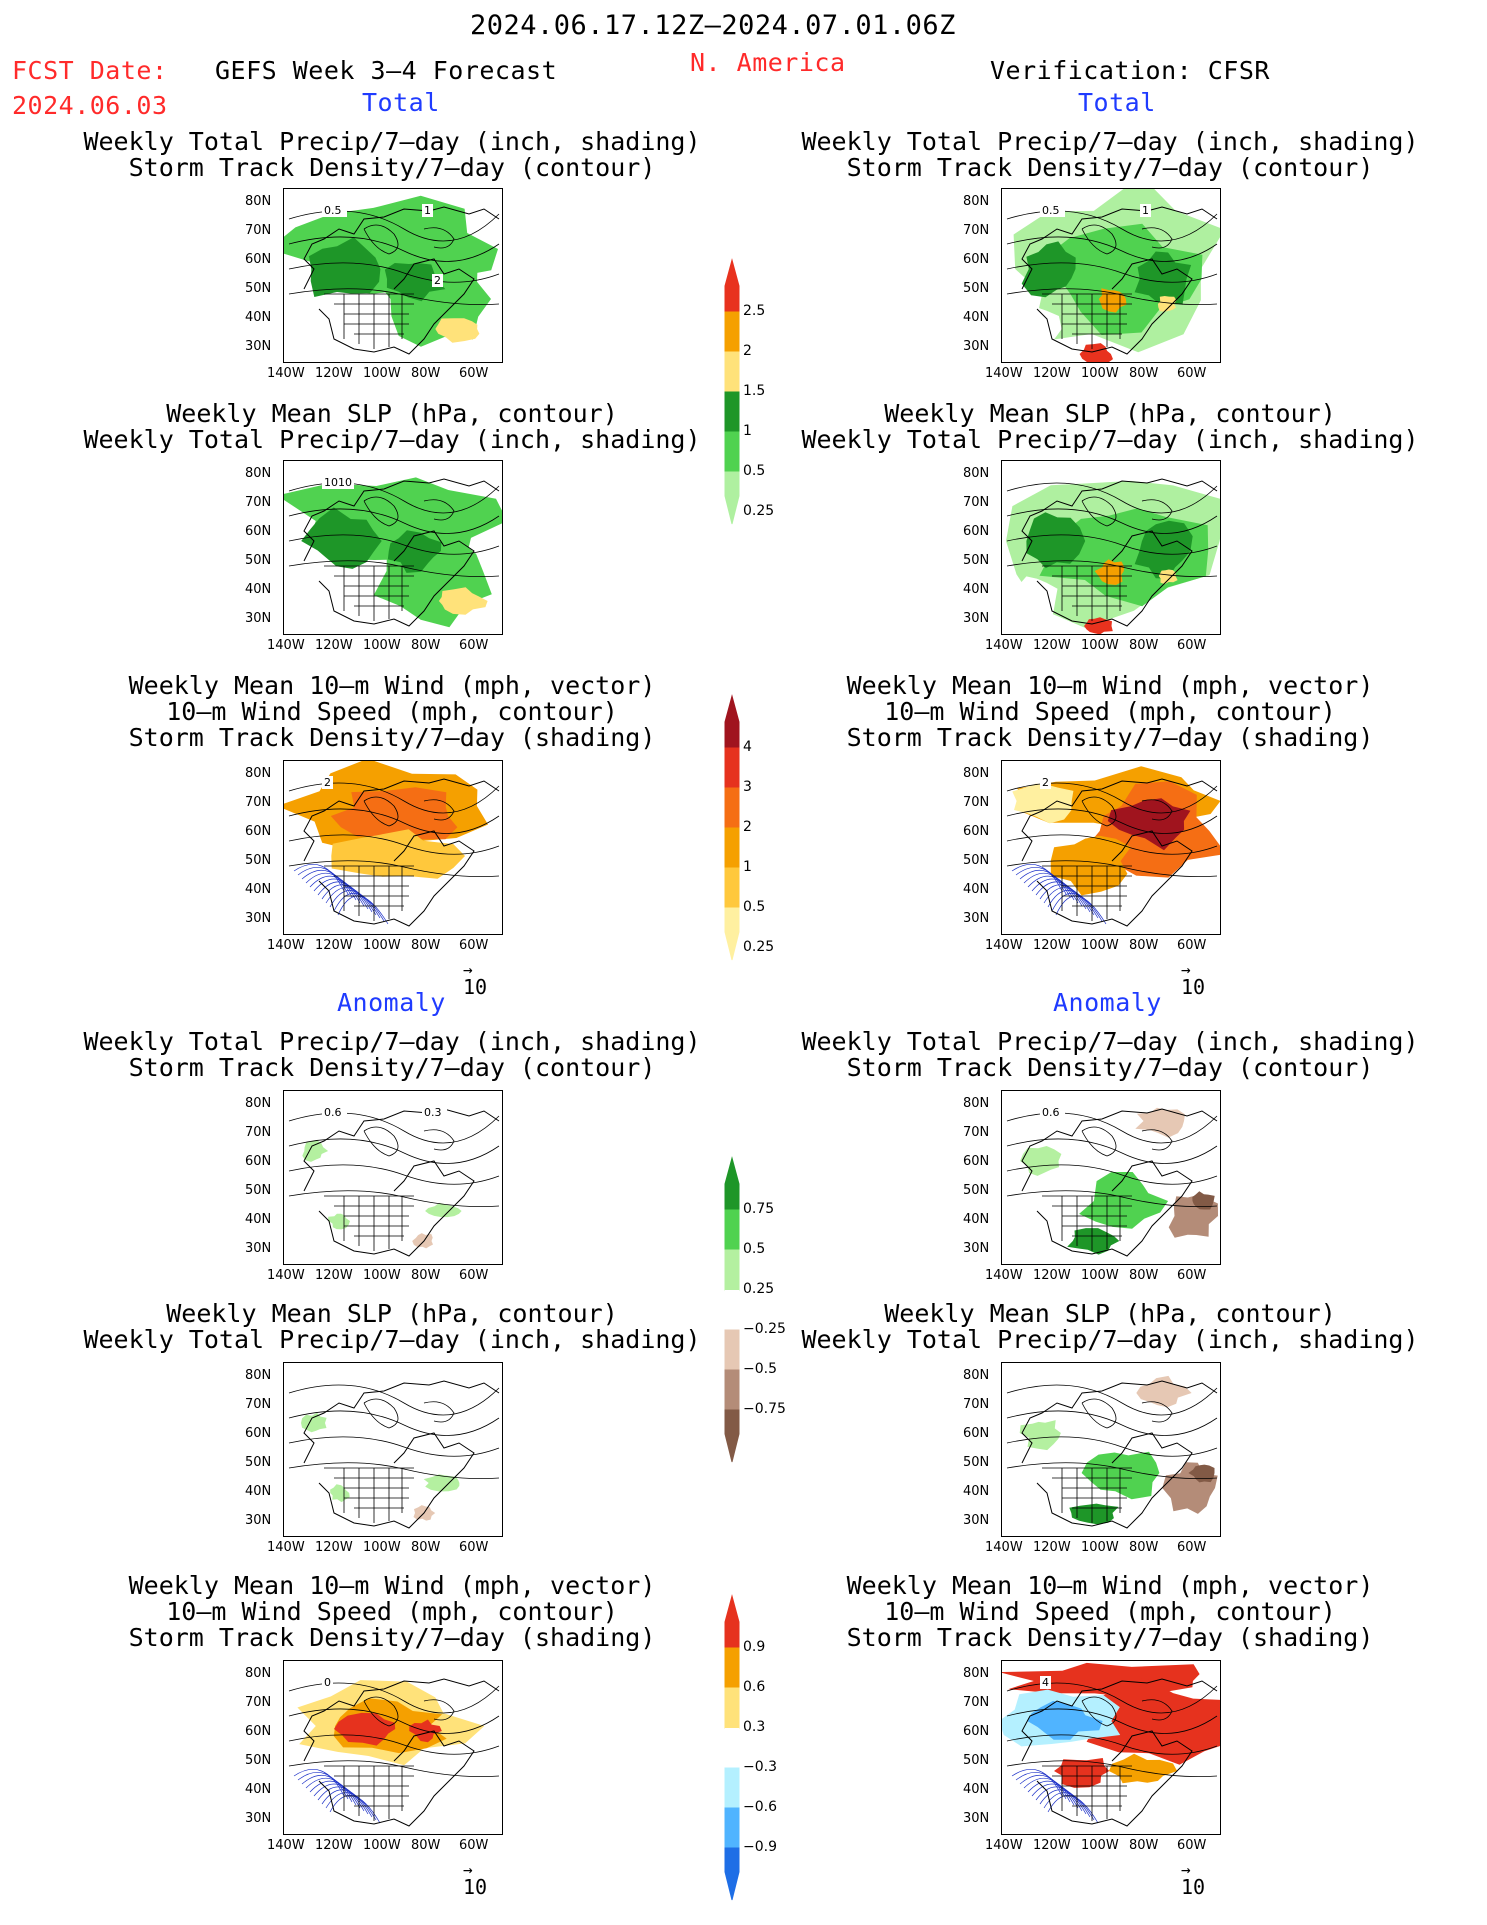 The image size is (1487, 1925). I want to click on colorbar-label: −0.3, so click(760, 1767).